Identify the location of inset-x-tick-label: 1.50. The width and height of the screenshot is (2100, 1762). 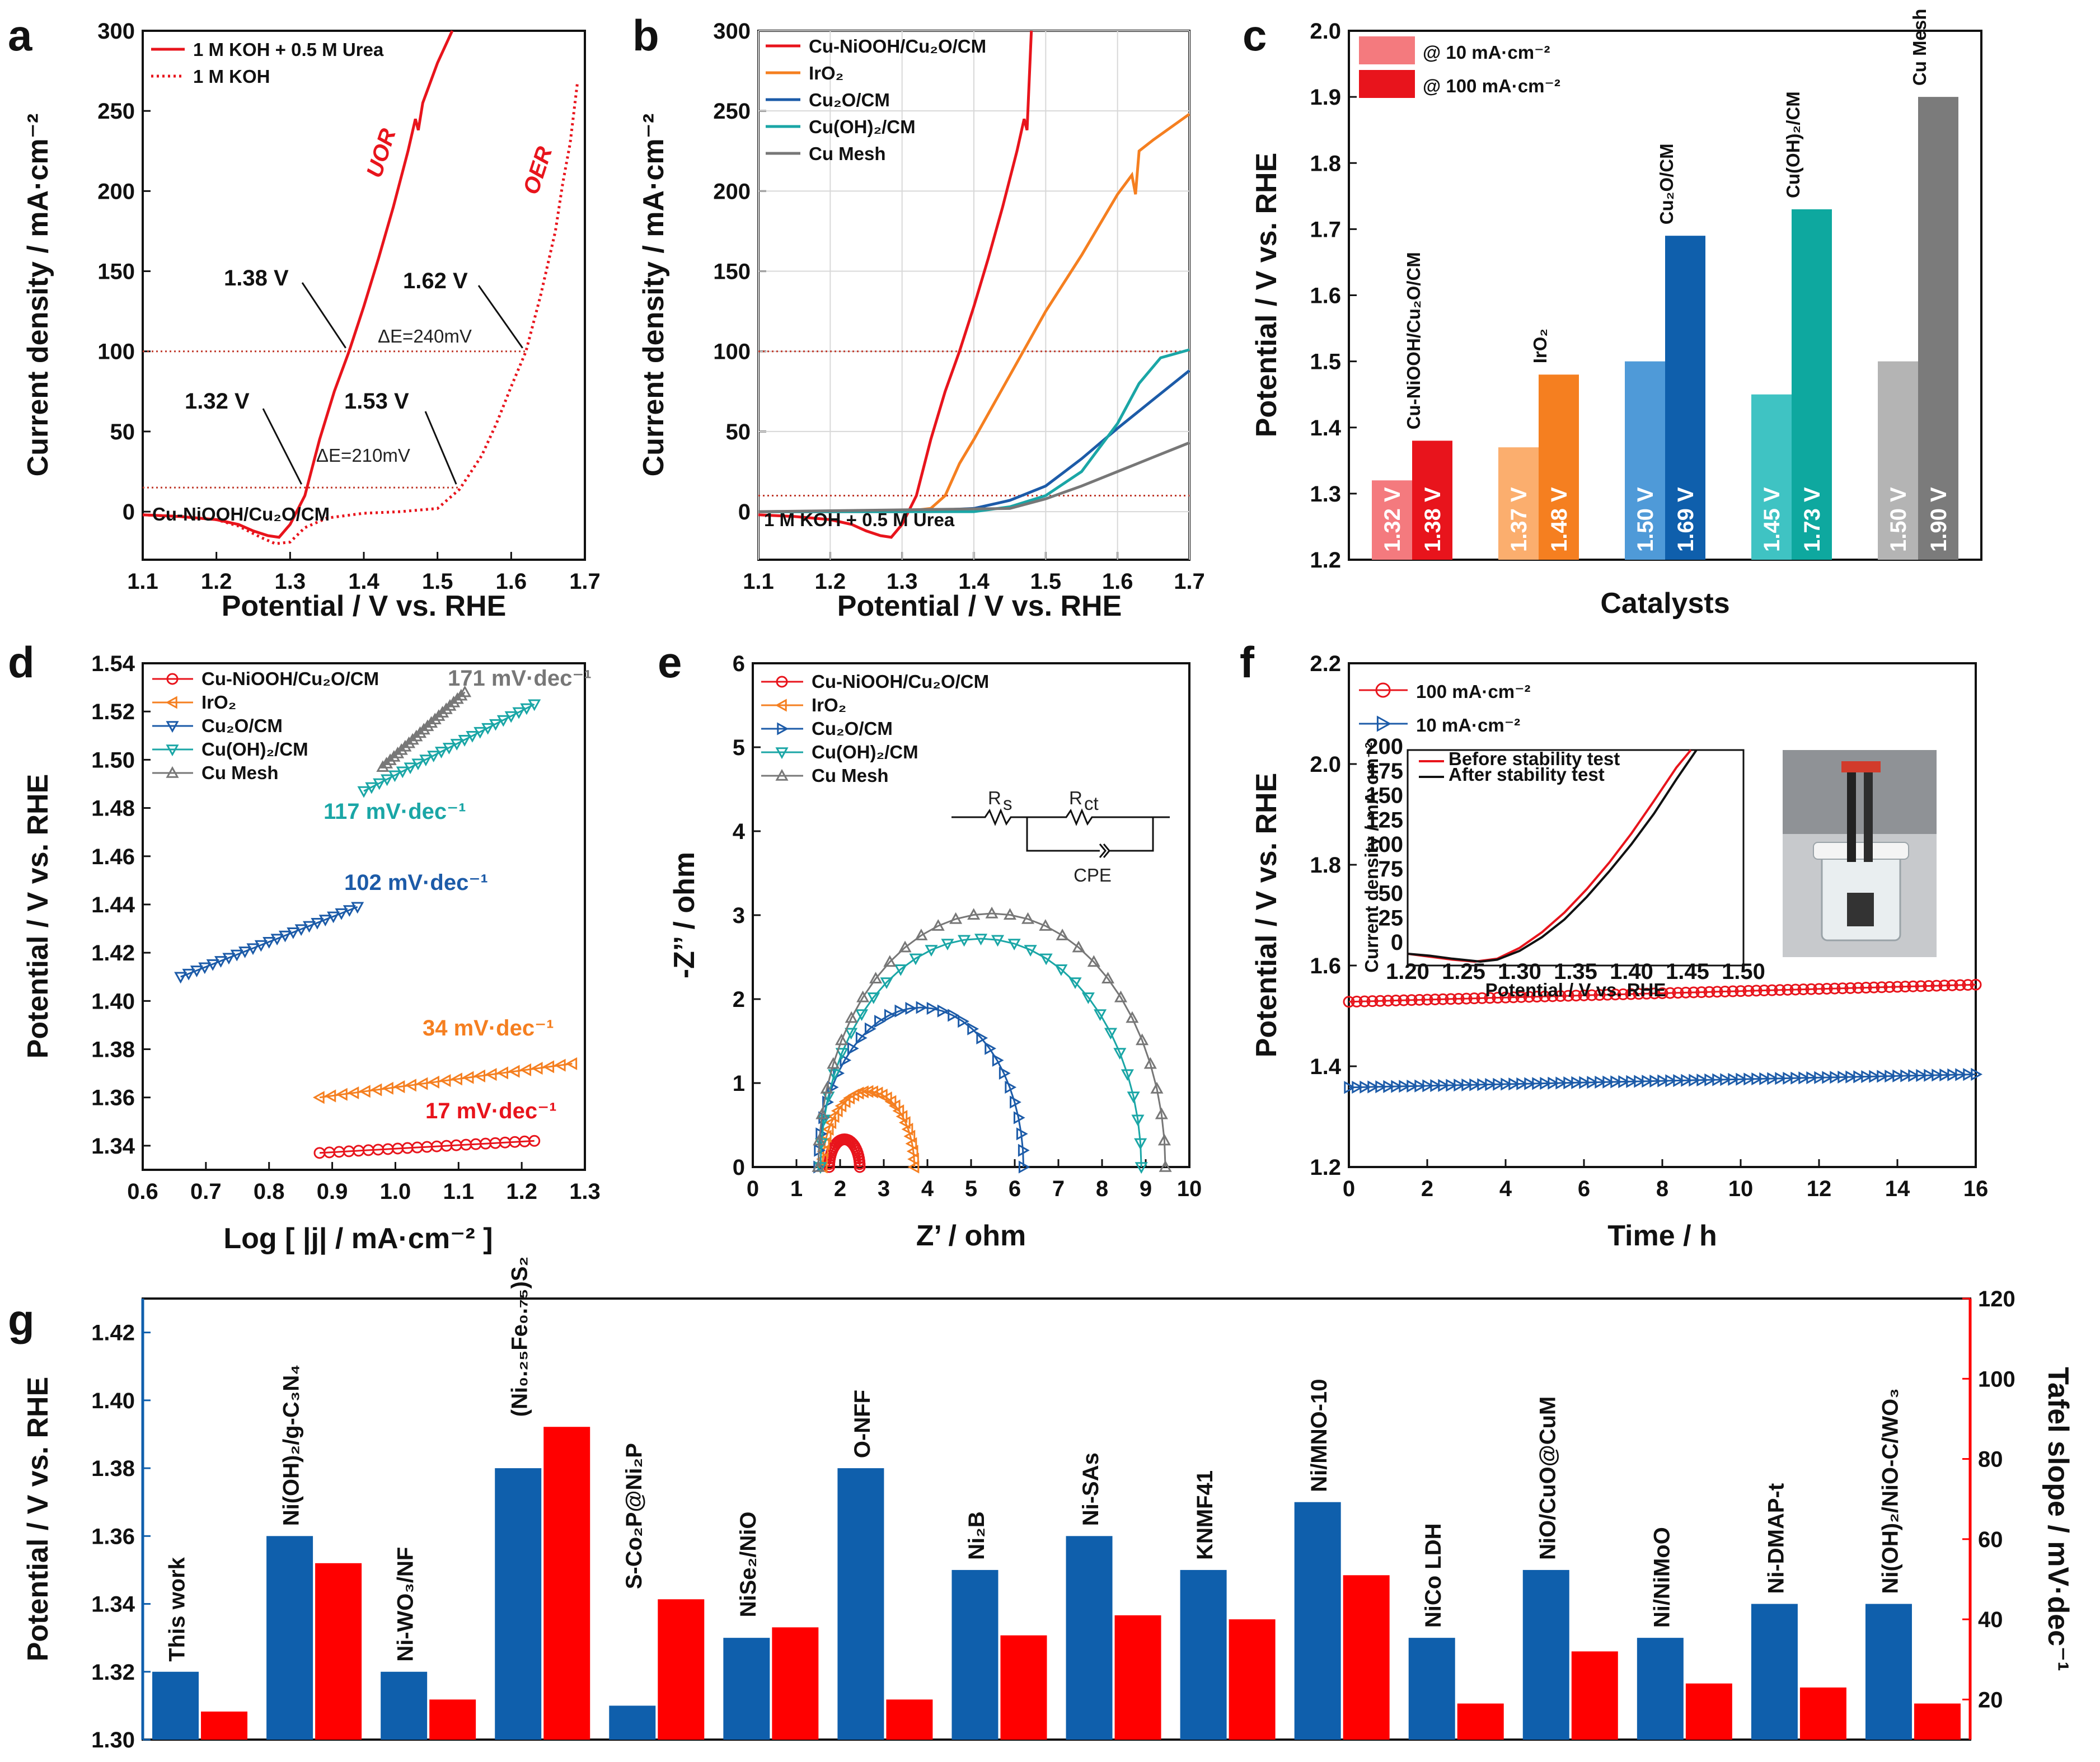
(1743, 972).